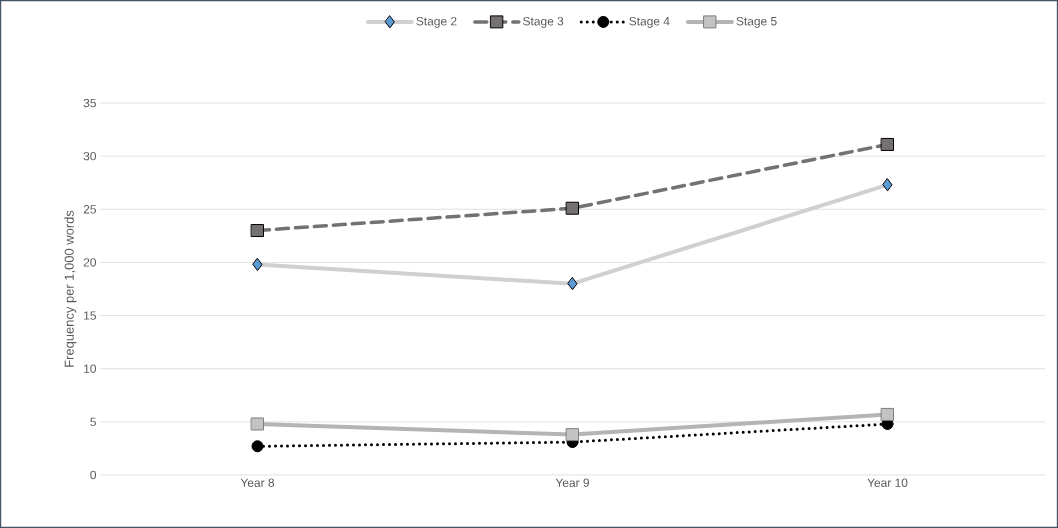 The width and height of the screenshot is (1058, 528). What do you see at coordinates (90, 156) in the screenshot?
I see `y-tick-label: 30` at bounding box center [90, 156].